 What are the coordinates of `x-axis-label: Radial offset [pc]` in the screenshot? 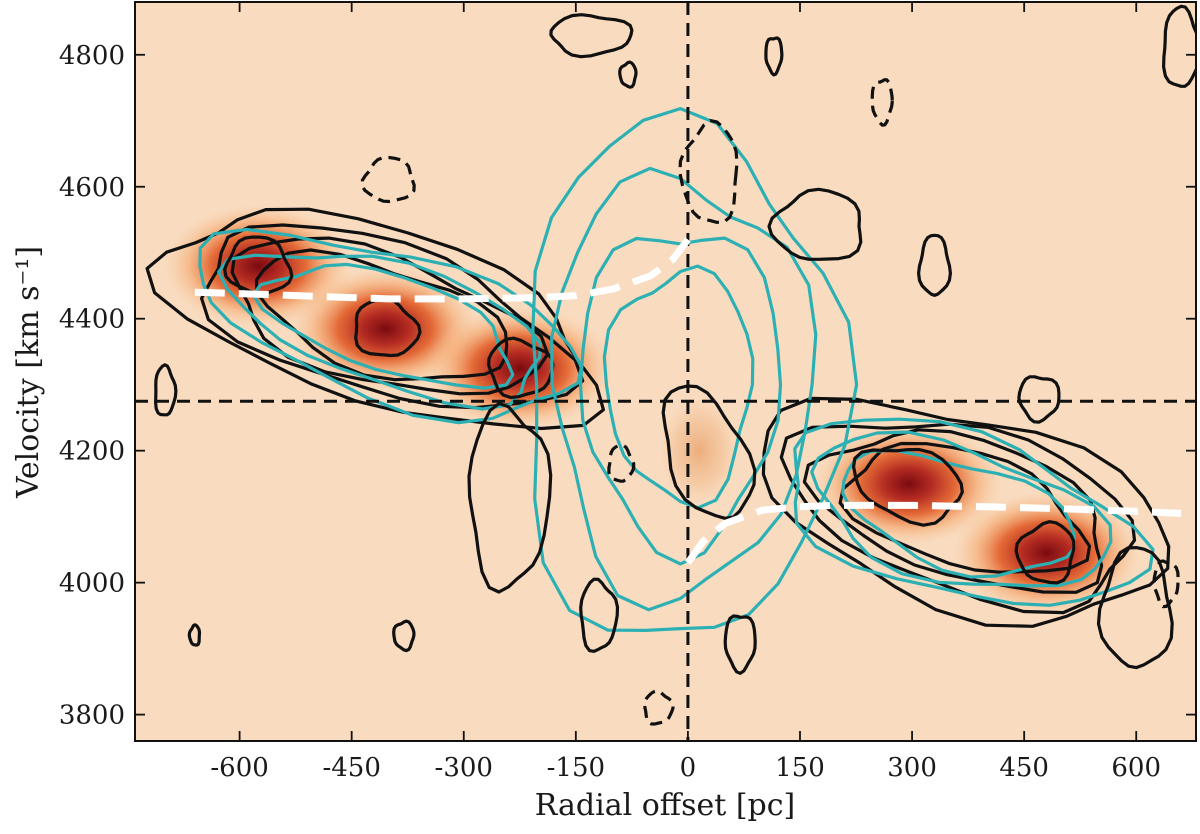 It's located at (665, 805).